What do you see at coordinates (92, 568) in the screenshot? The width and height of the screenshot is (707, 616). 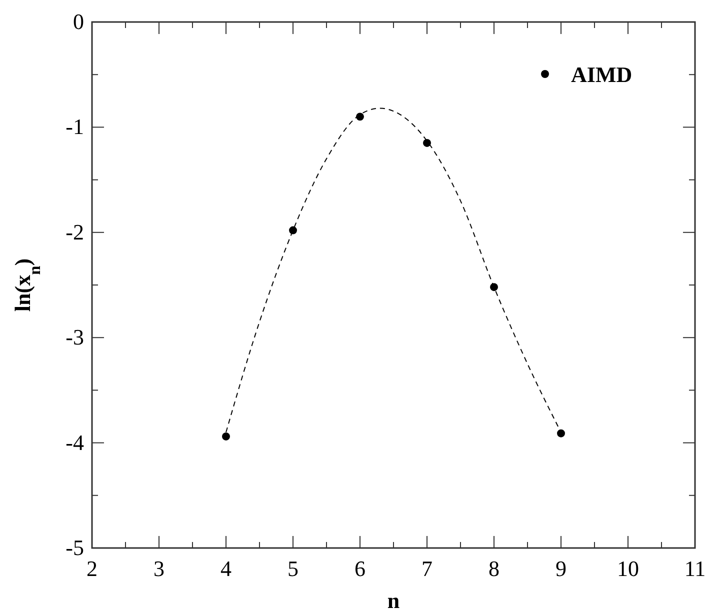 I see `x-tick-label: 2` at bounding box center [92, 568].